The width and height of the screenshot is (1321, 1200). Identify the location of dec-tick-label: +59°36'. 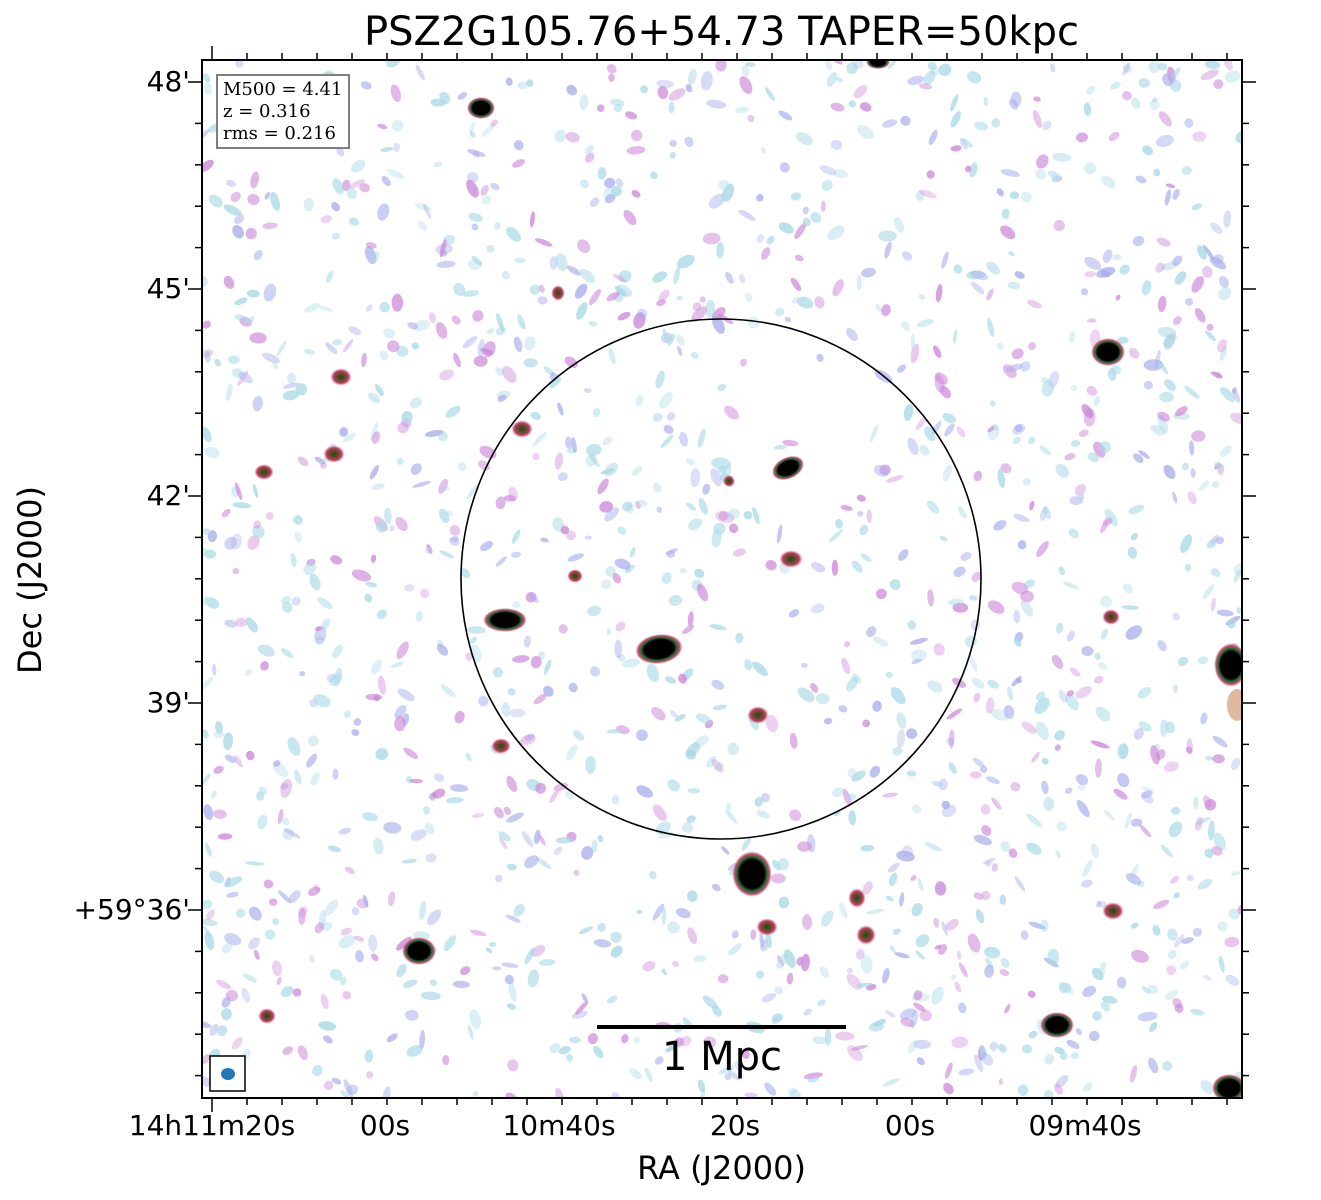
(131, 909).